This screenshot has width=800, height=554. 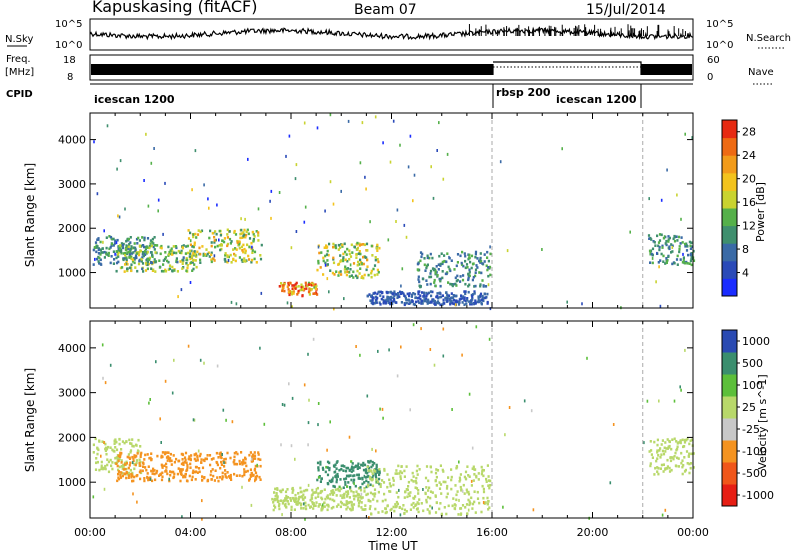 What do you see at coordinates (398, 34) in the screenshot?
I see `noise-strip: N.Sky 10^5 10^0 10^5 10^0 N.Search` at bounding box center [398, 34].